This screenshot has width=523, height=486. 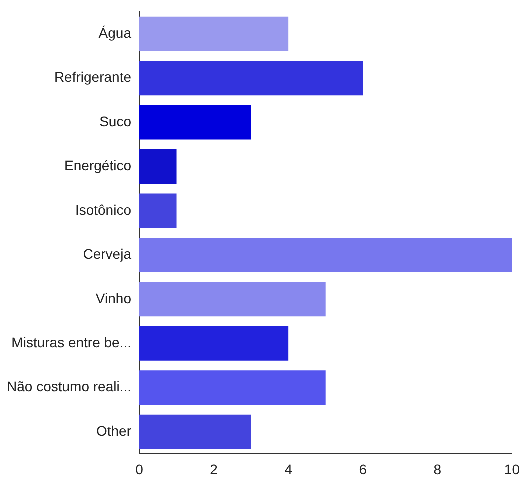 I want to click on x-tick-label: 0, so click(x=140, y=469).